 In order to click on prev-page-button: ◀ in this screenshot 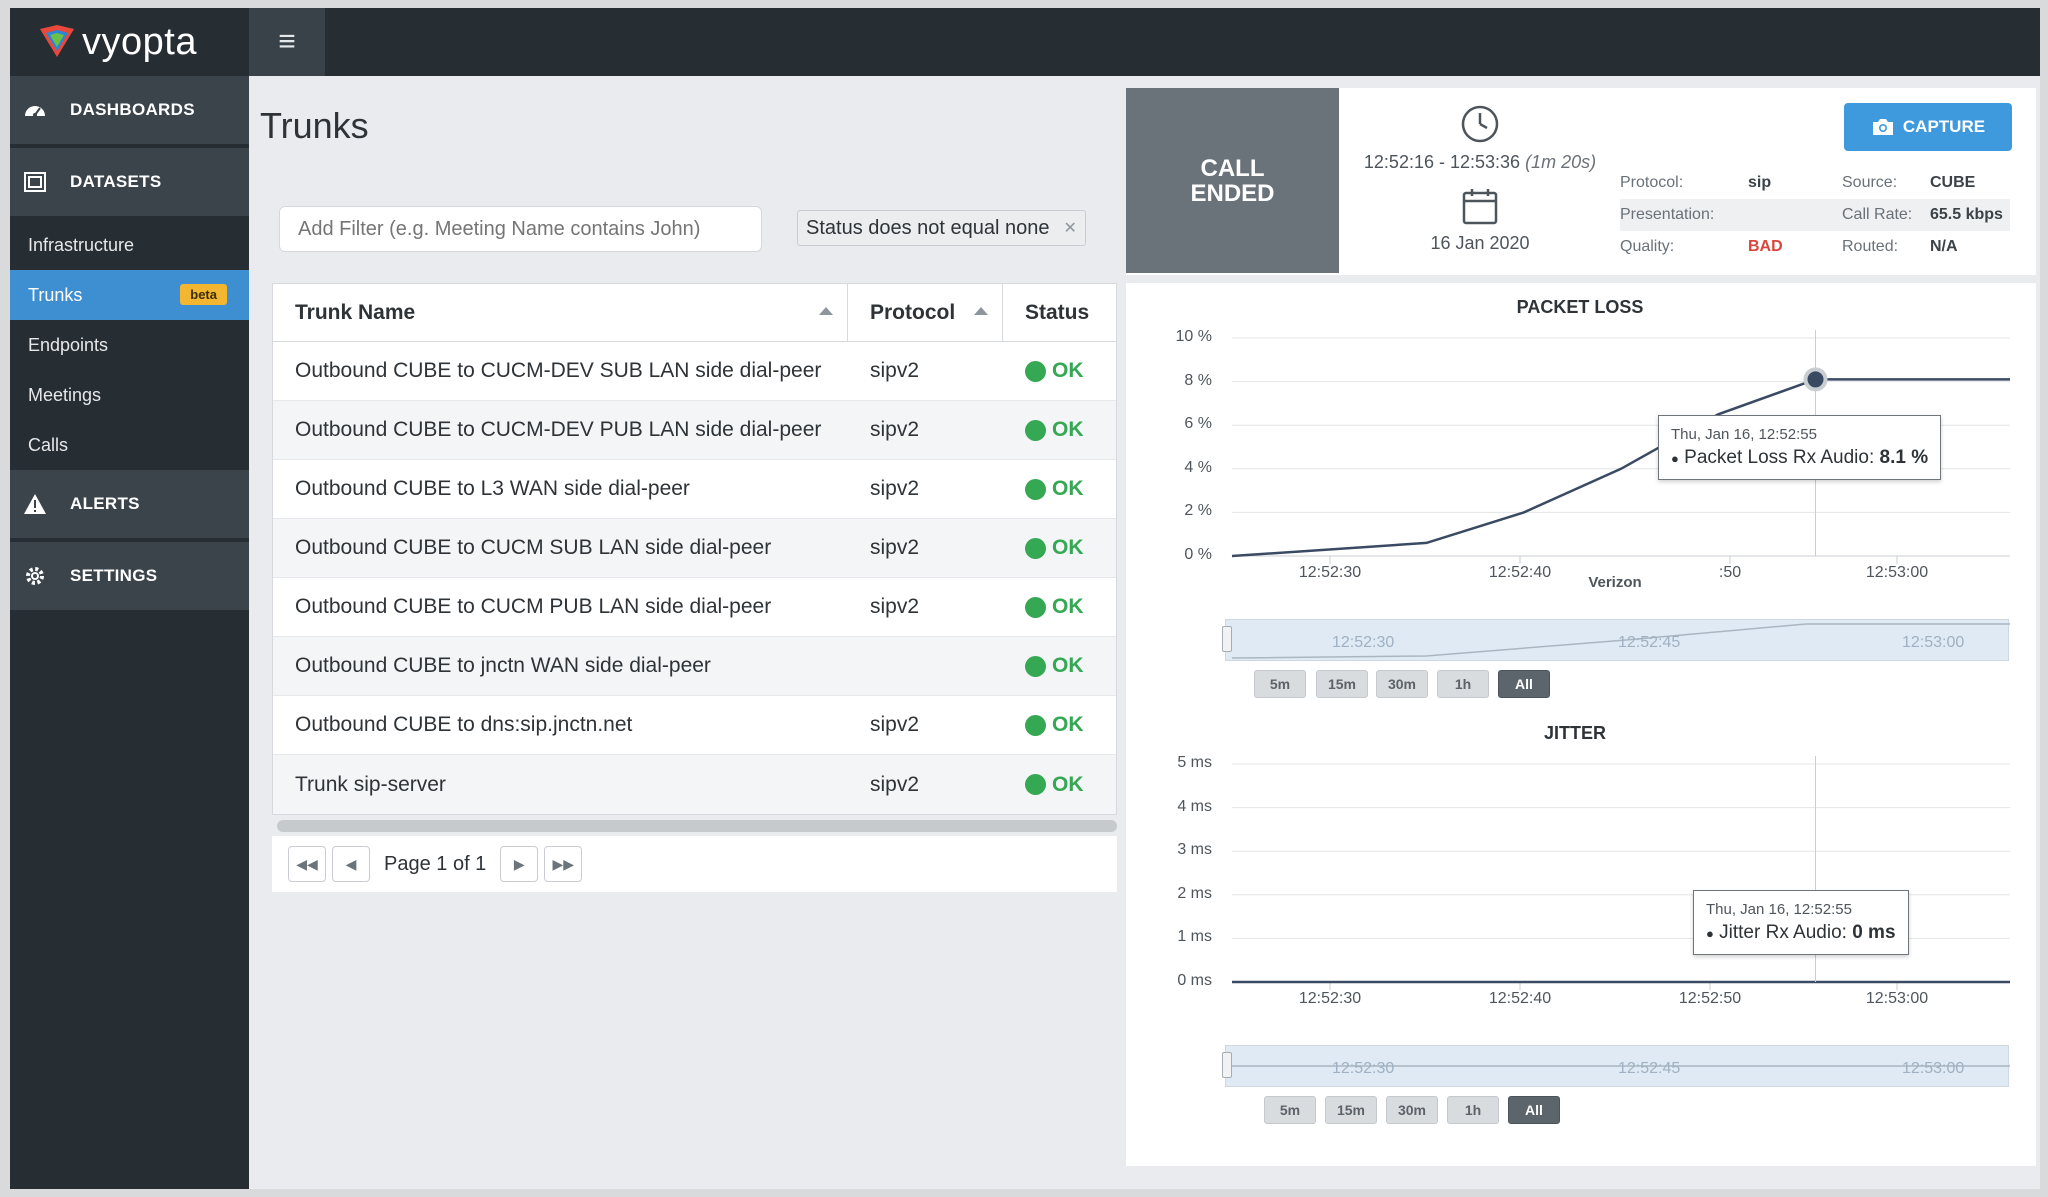, I will do `click(351, 864)`.